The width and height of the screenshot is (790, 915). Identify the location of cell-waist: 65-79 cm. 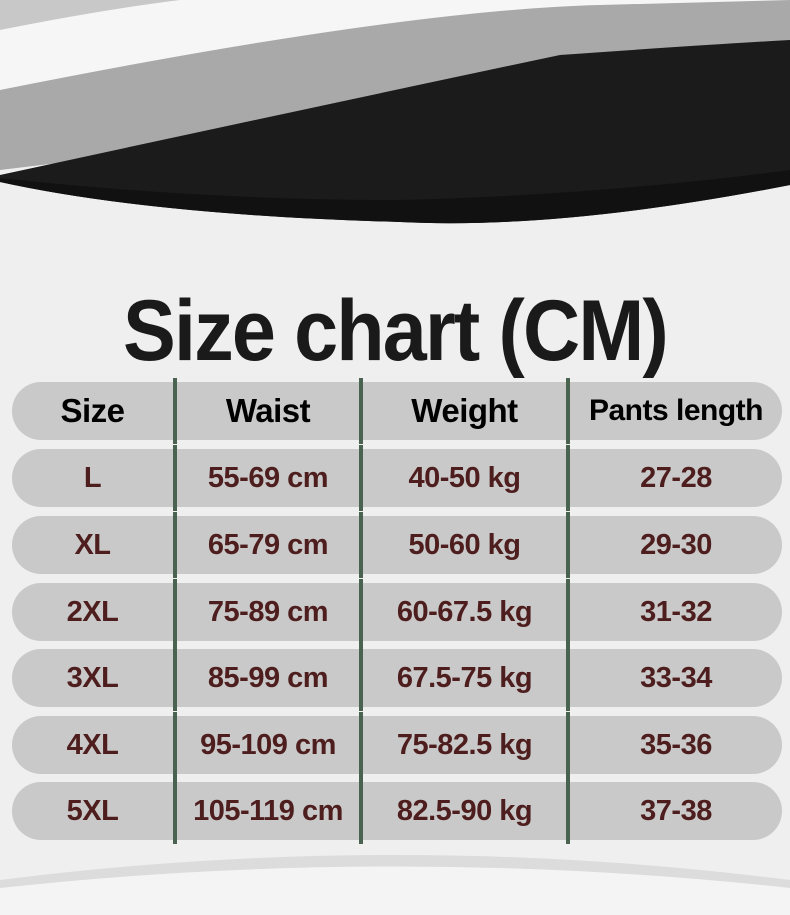
(268, 544).